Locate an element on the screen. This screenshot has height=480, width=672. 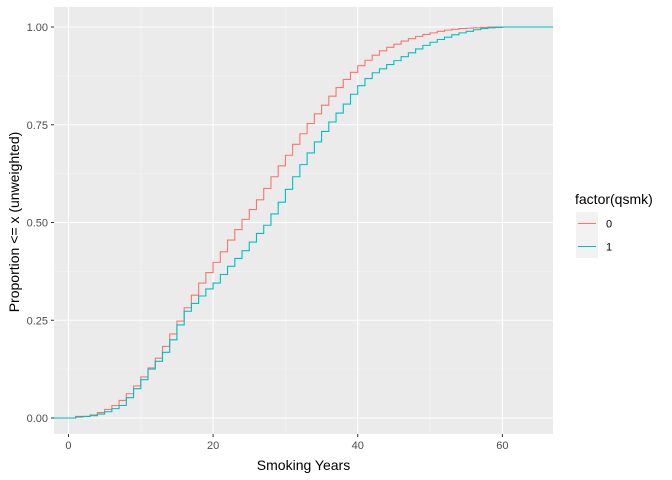
y-tick-label: 0.75 is located at coordinates (37, 126).